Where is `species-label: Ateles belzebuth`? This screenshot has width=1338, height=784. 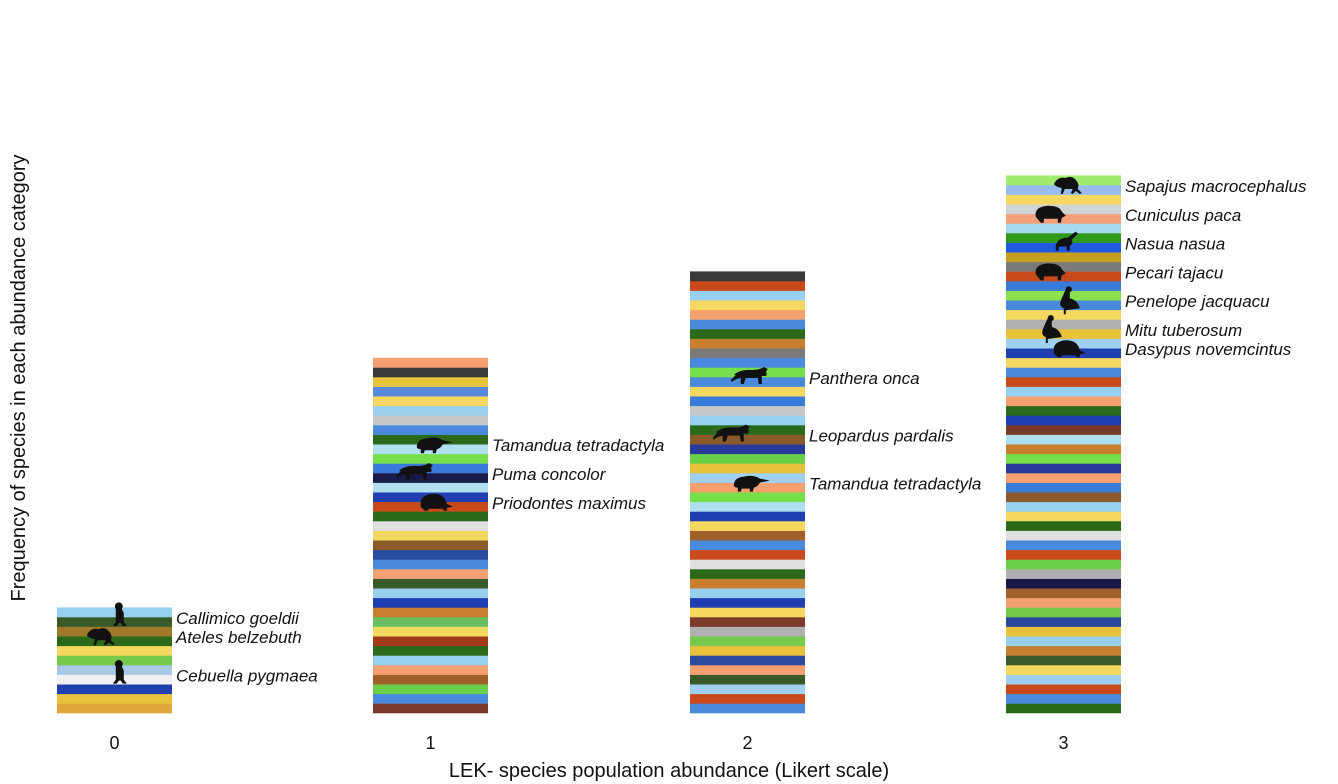 species-label: Ateles belzebuth is located at coordinates (238, 637).